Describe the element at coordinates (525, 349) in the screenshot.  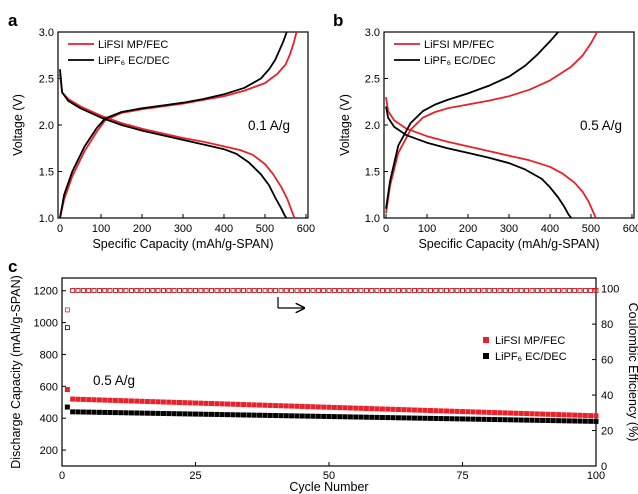
I see `panel-c-legend: LiFSI MP/FEC LiPF₆ EC/DEC` at that location.